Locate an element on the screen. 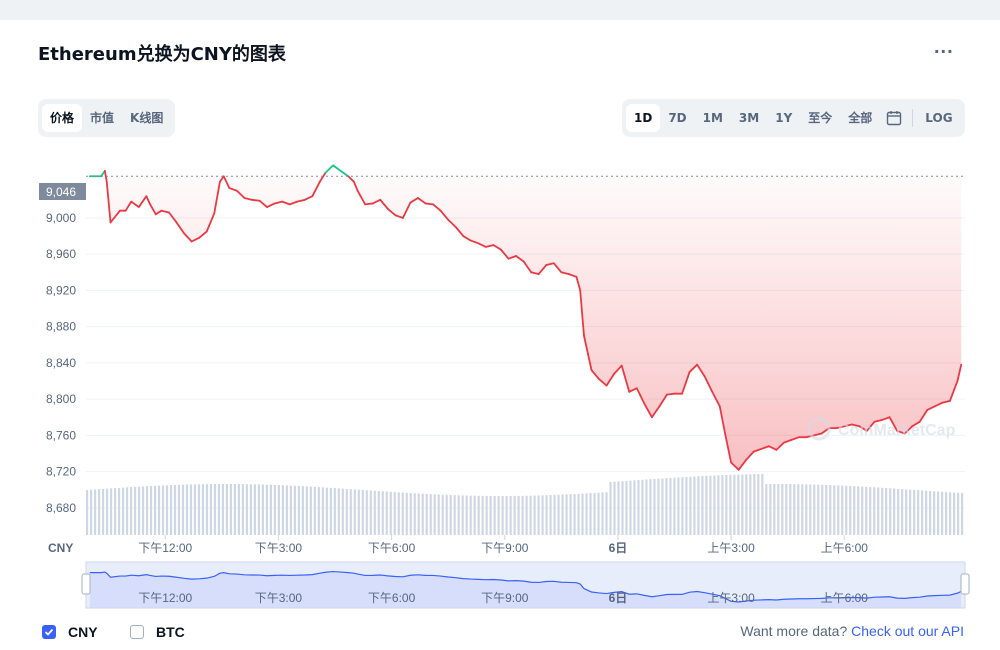 This screenshot has width=1000, height=650. x-tick-label: 下午9:00 is located at coordinates (505, 548).